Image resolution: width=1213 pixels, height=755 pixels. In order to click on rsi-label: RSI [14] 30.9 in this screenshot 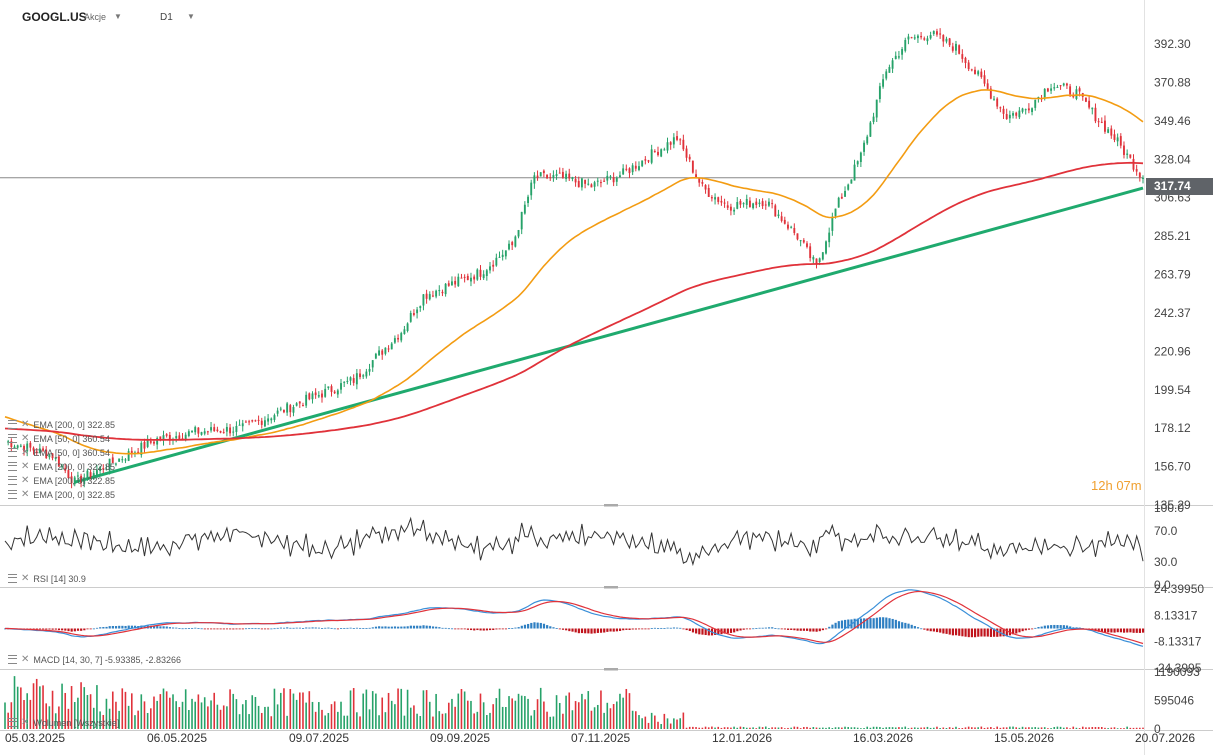, I will do `click(59, 578)`.